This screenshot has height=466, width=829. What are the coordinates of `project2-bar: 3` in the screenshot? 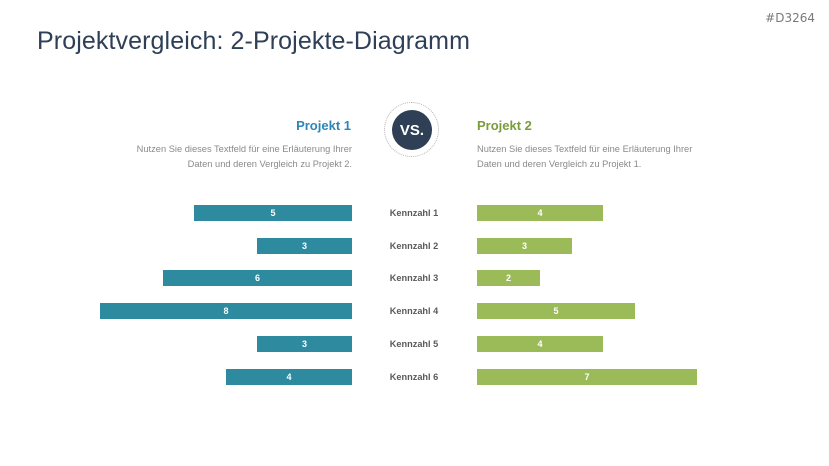 It's located at (524, 246).